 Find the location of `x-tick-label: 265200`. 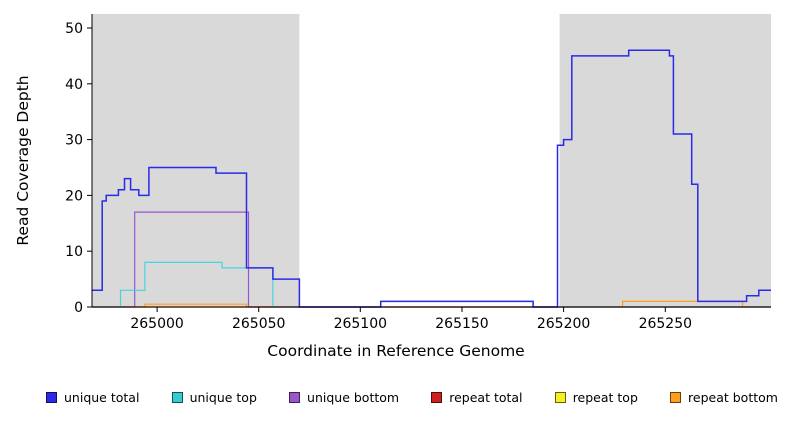

x-tick-label: 265200 is located at coordinates (563, 324).